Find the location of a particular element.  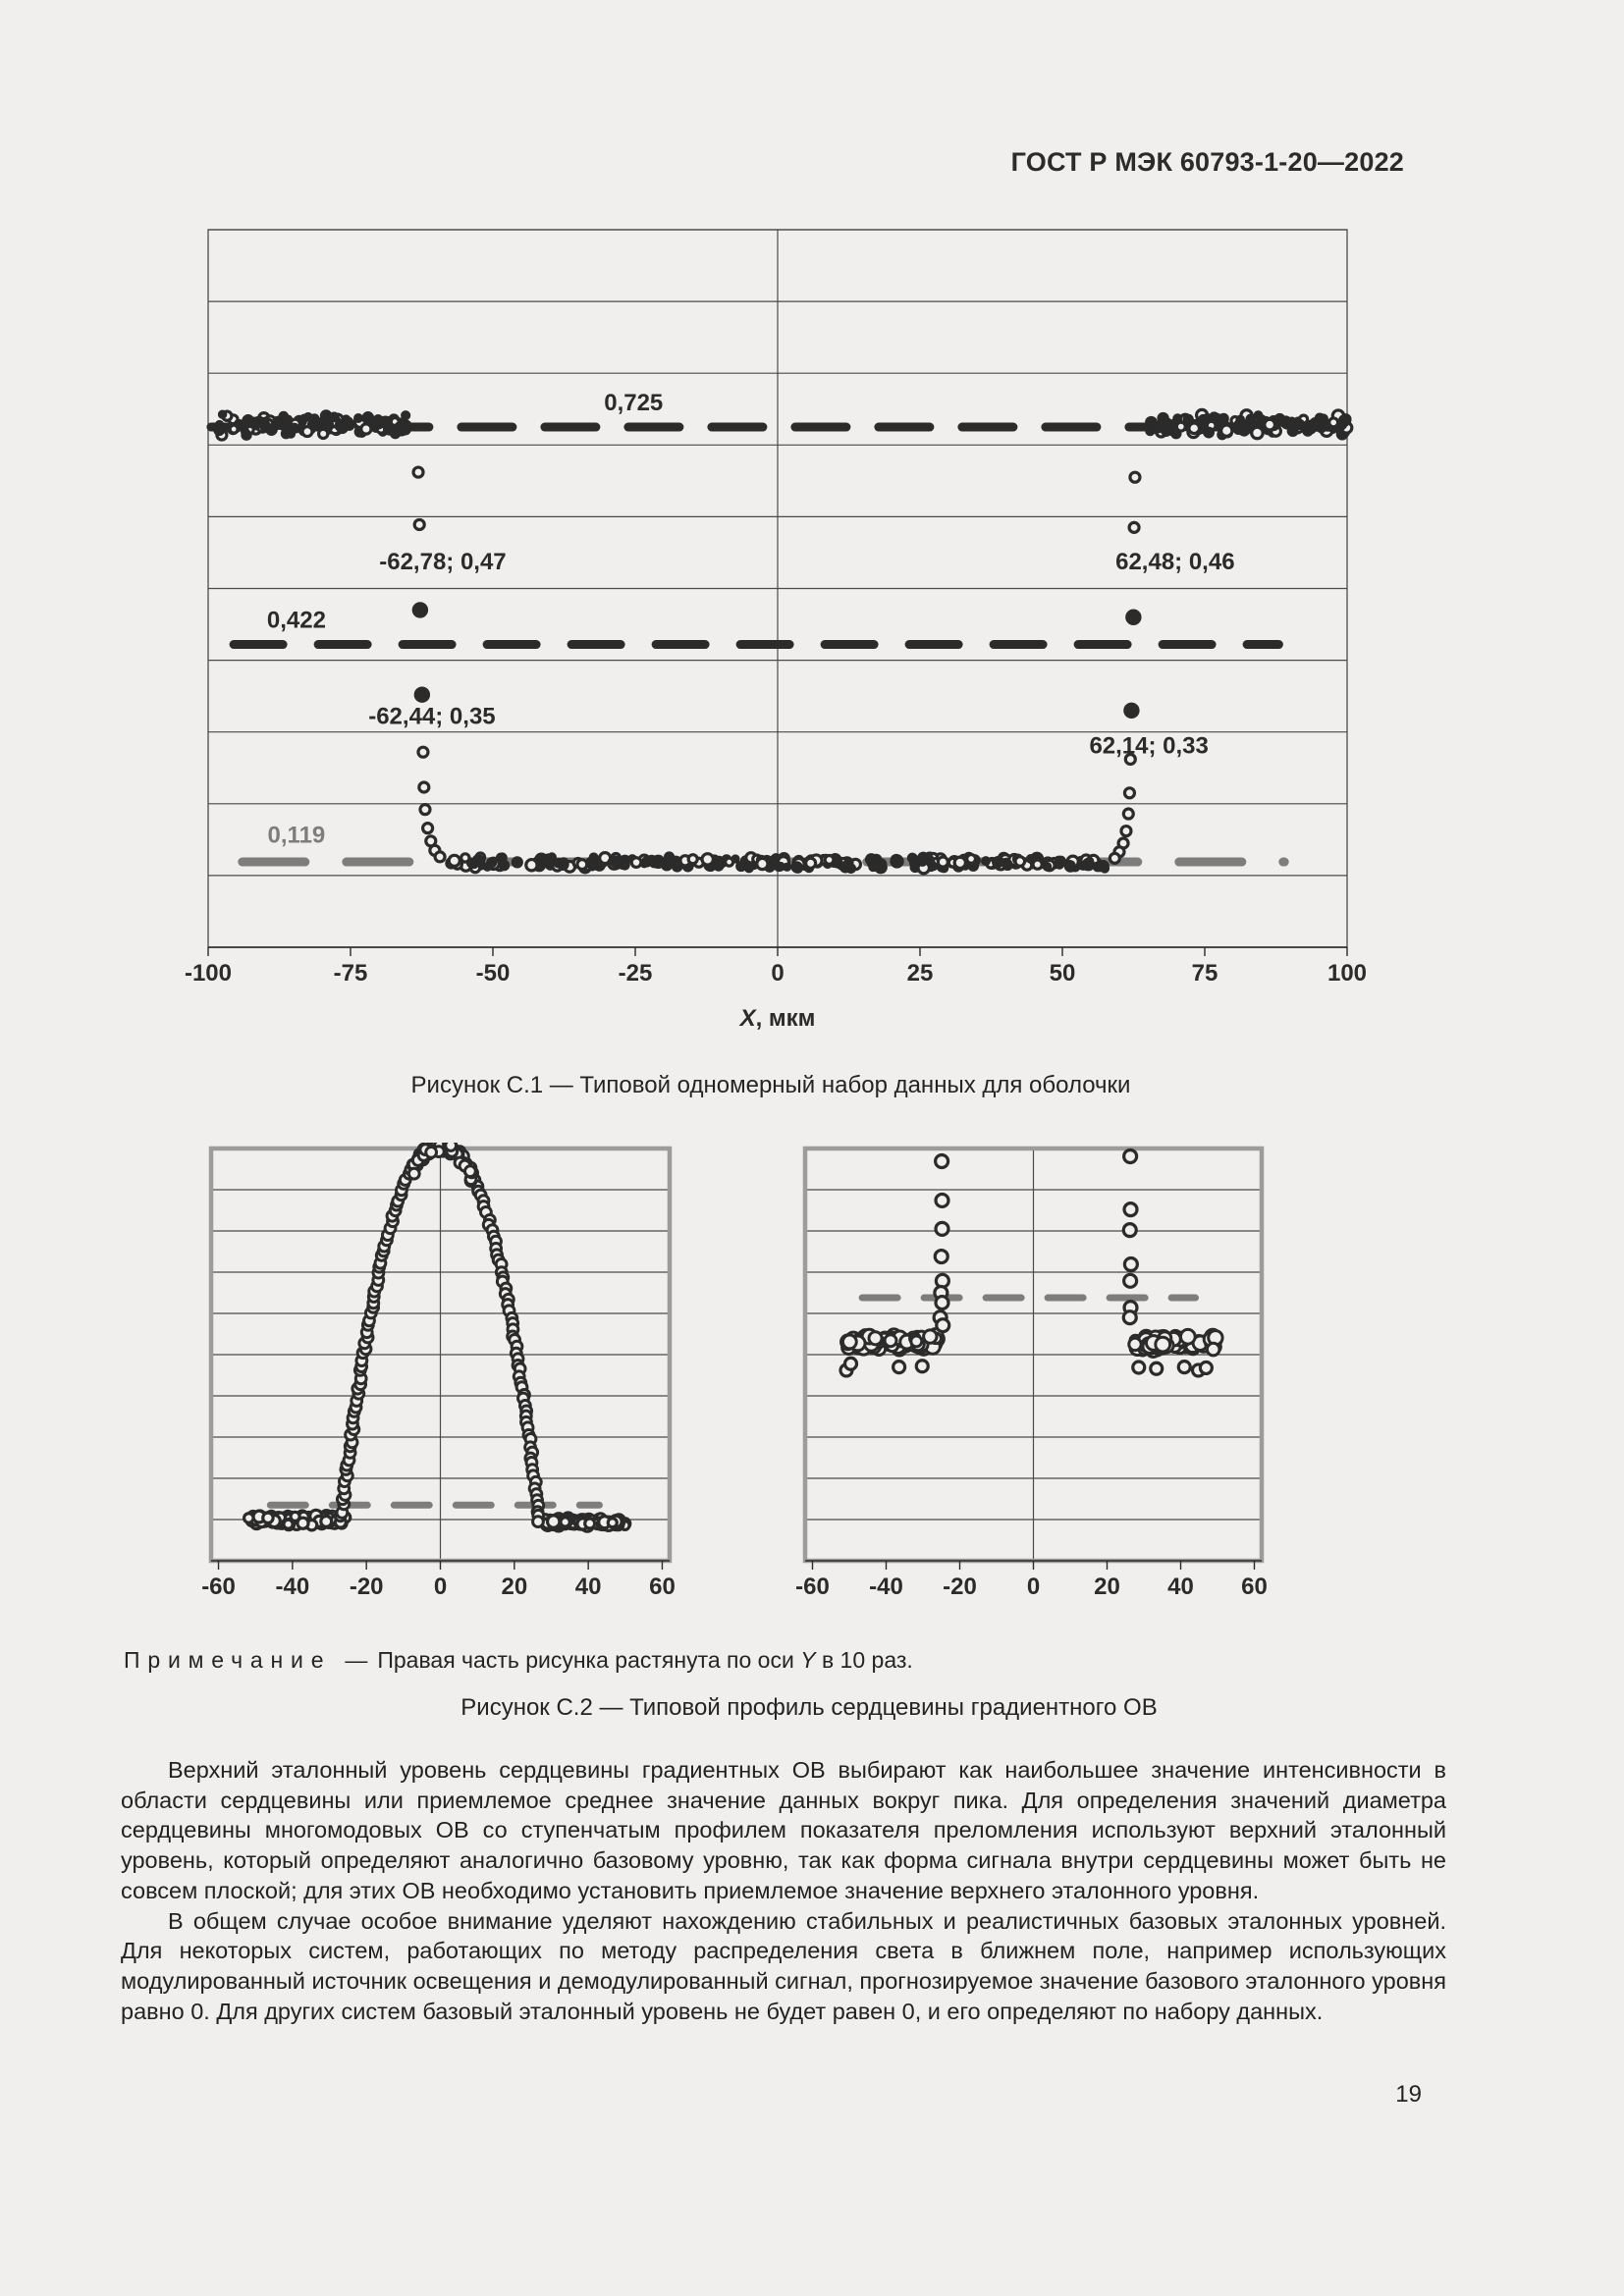

document-title: ГОСТ Р МЭК 60793-1-20—2022 is located at coordinates (1207, 162).